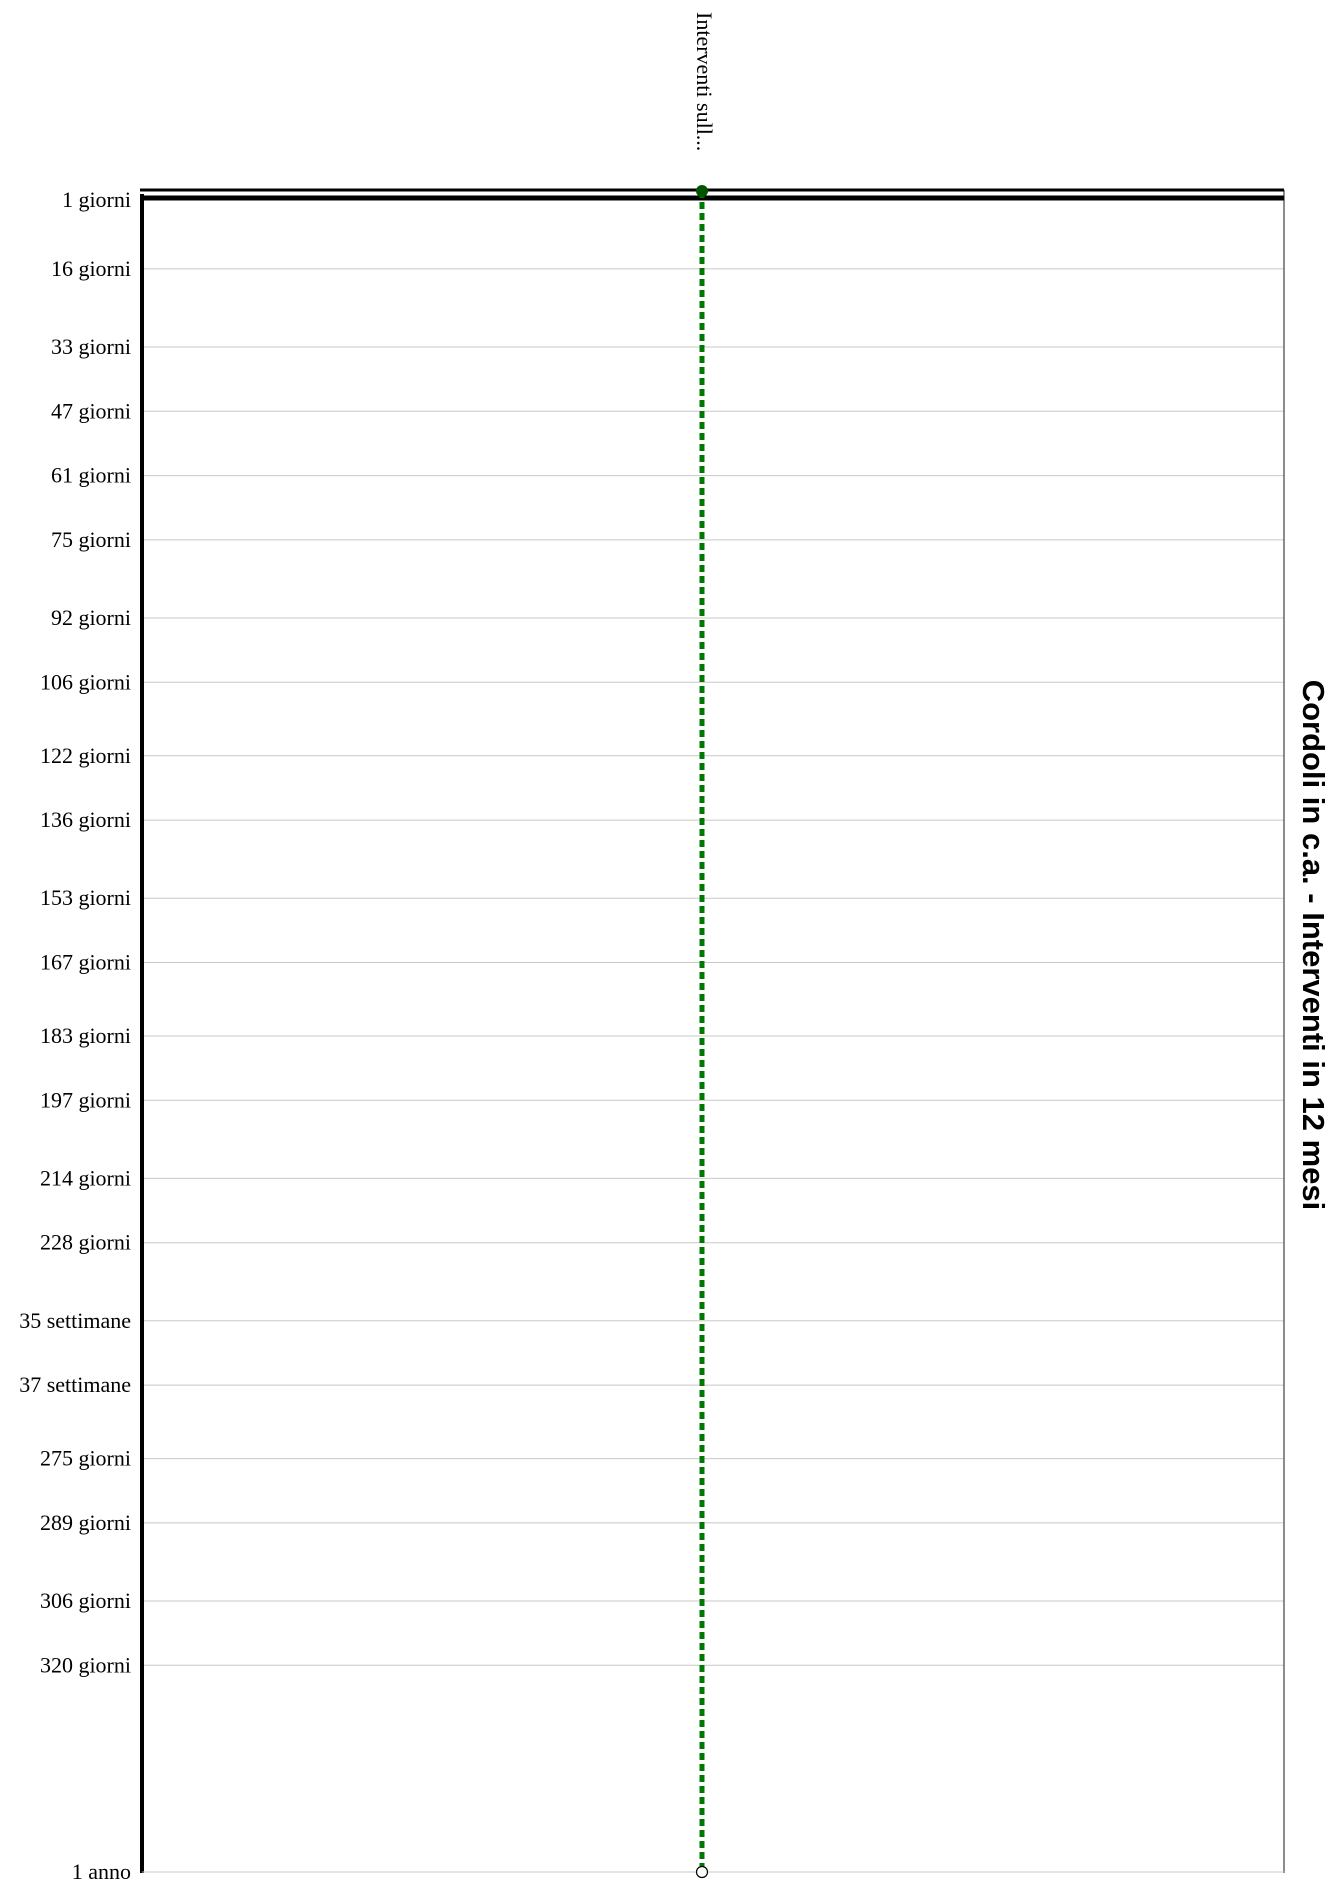 The width and height of the screenshot is (1334, 1886). What do you see at coordinates (85, 1458) in the screenshot?
I see `y-tick-label: 275 giorni` at bounding box center [85, 1458].